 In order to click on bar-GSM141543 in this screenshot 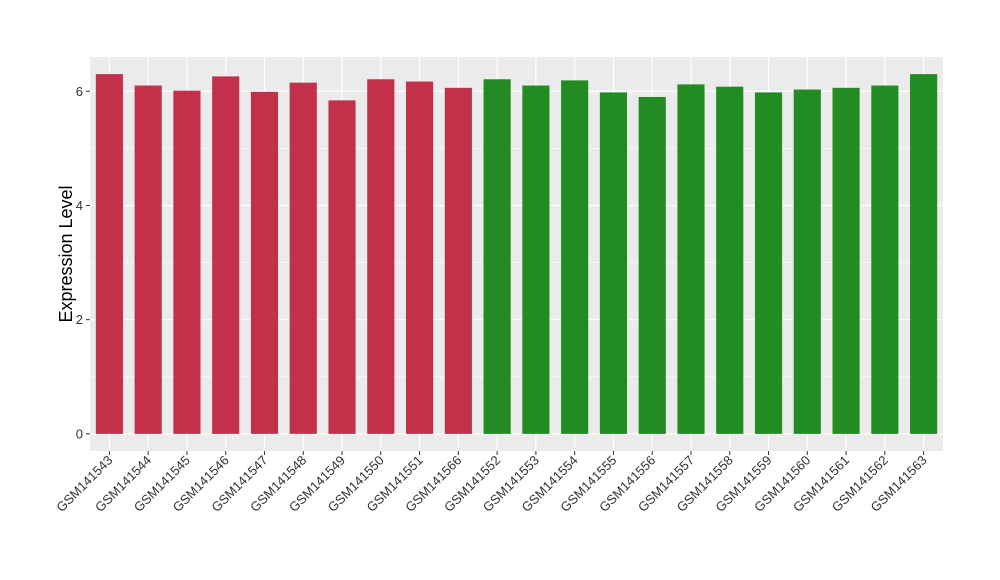, I will do `click(109, 254)`.